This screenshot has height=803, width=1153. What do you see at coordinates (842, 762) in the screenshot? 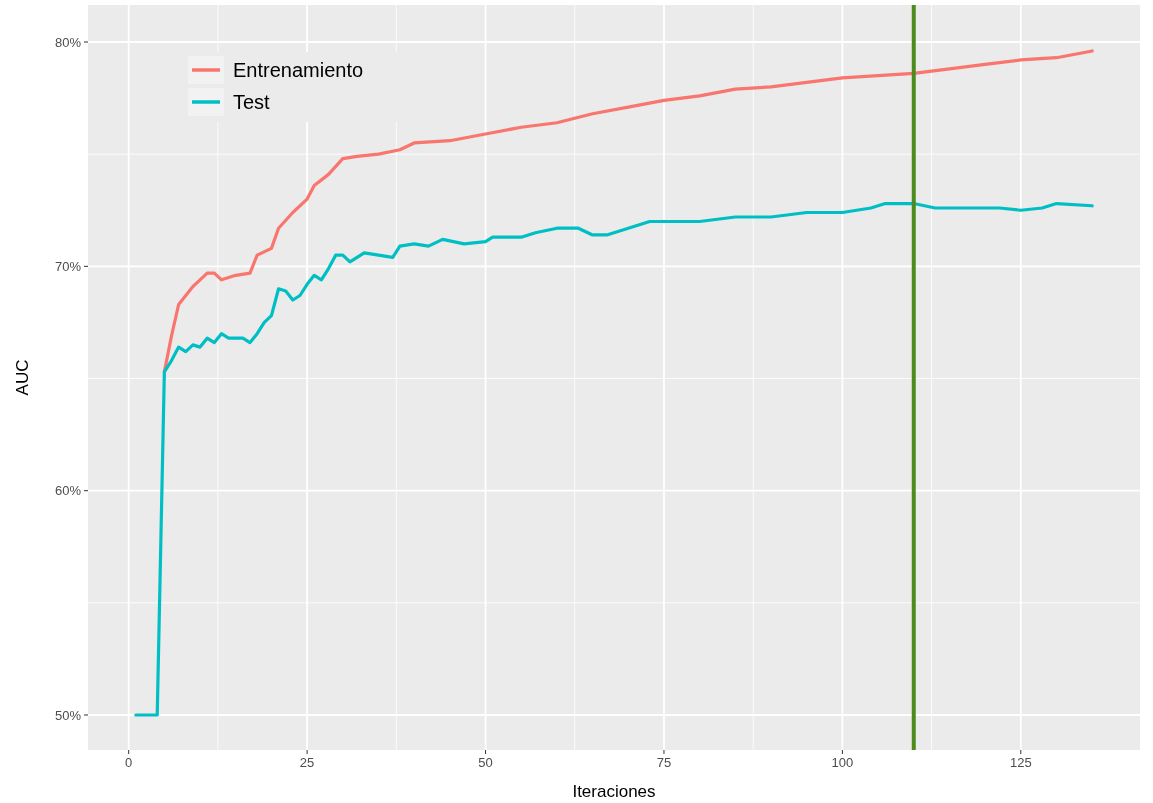
I see `x-tick-label: 100` at bounding box center [842, 762].